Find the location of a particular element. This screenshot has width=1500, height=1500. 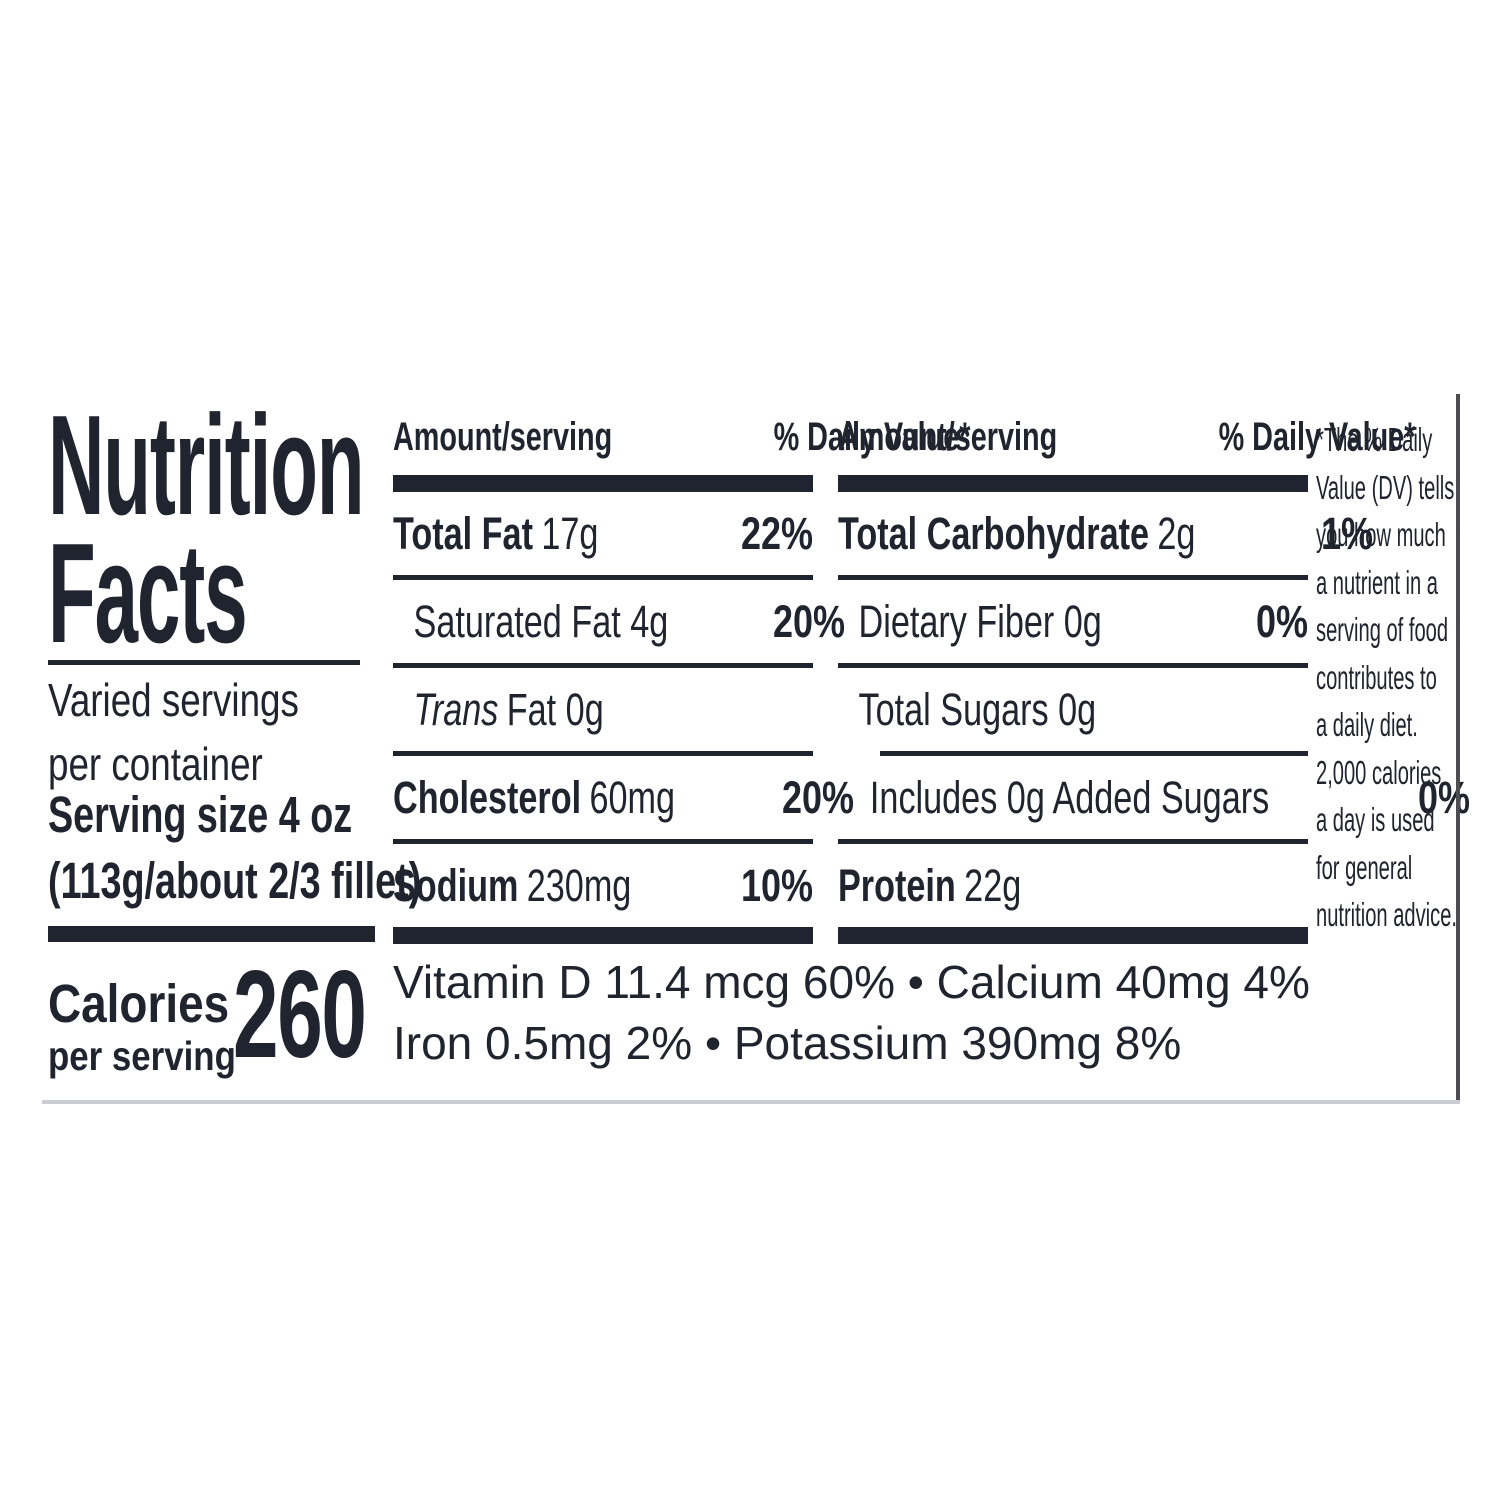

nutrient-row-dietary-fiber: Dietary Fiber 0g 0% is located at coordinates (1073, 621).